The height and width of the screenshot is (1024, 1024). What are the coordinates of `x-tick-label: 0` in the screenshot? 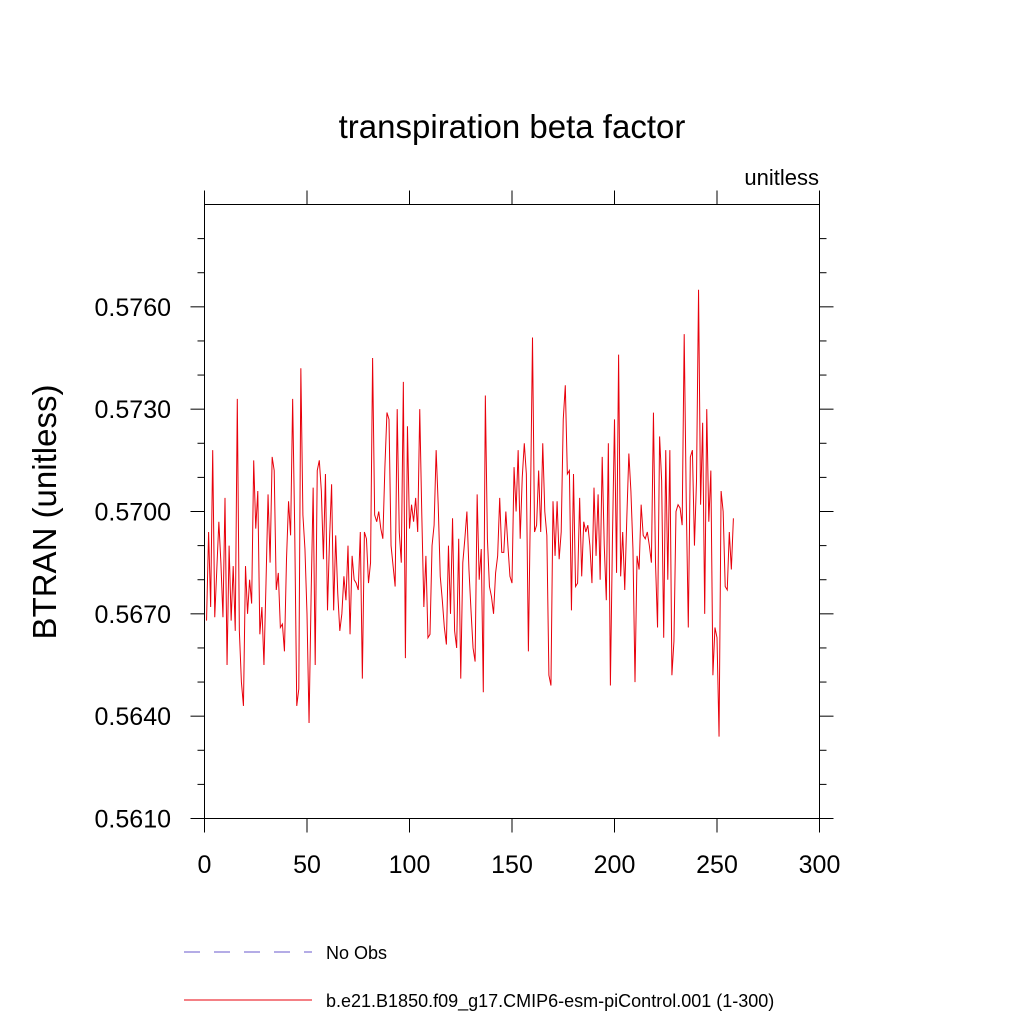 It's located at (205, 865).